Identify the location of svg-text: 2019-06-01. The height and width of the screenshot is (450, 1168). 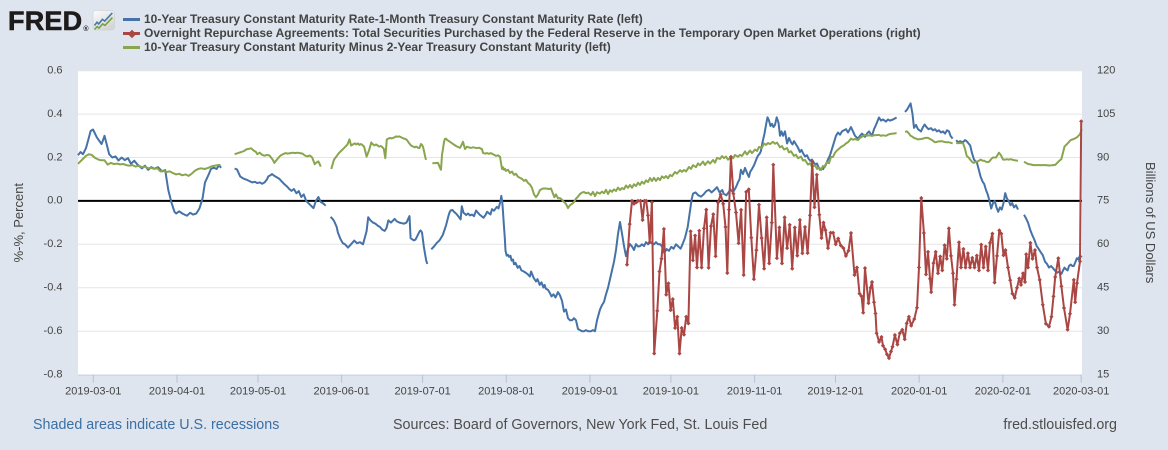
(341, 392).